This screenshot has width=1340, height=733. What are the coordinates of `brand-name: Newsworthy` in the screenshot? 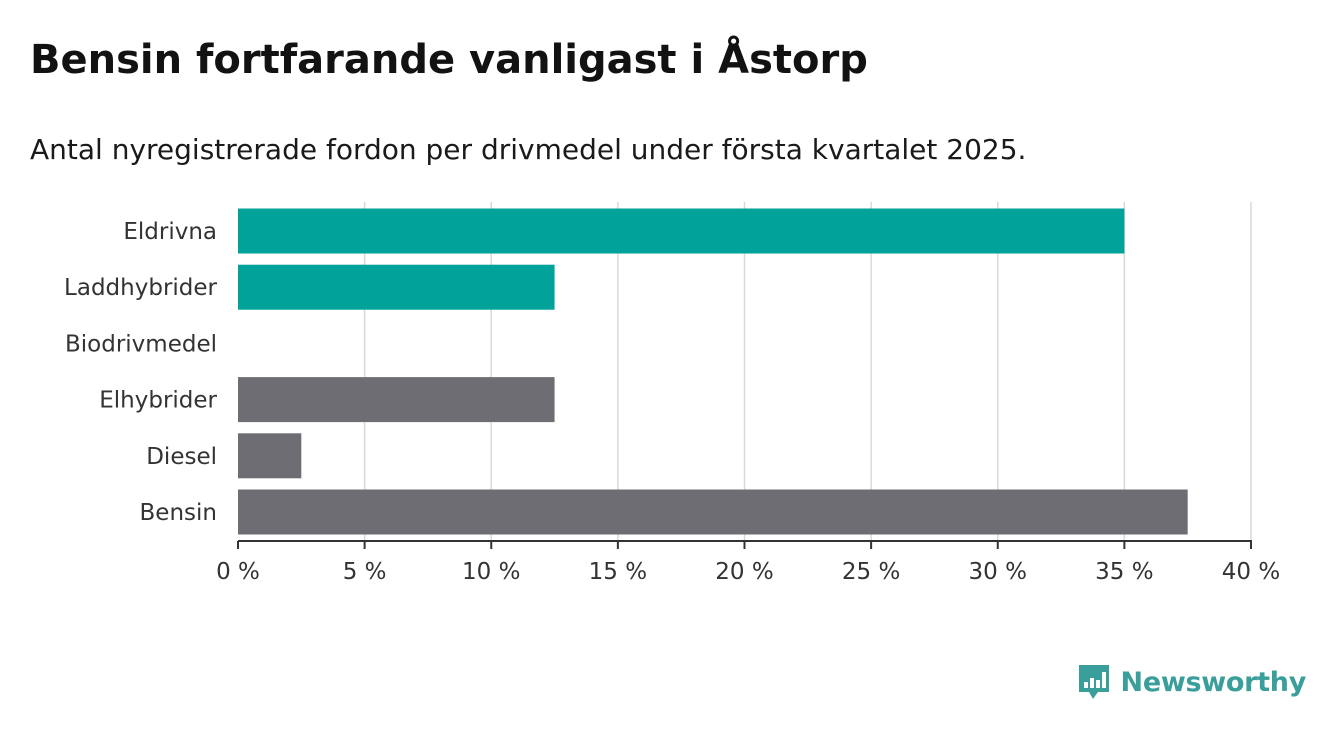 It's located at (1213, 682).